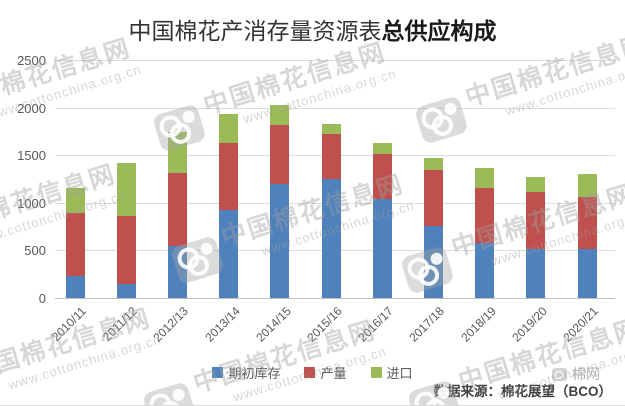 This screenshot has height=406, width=625. What do you see at coordinates (171, 324) in the screenshot?
I see `x-axis-tick-label: 2012/13` at bounding box center [171, 324].